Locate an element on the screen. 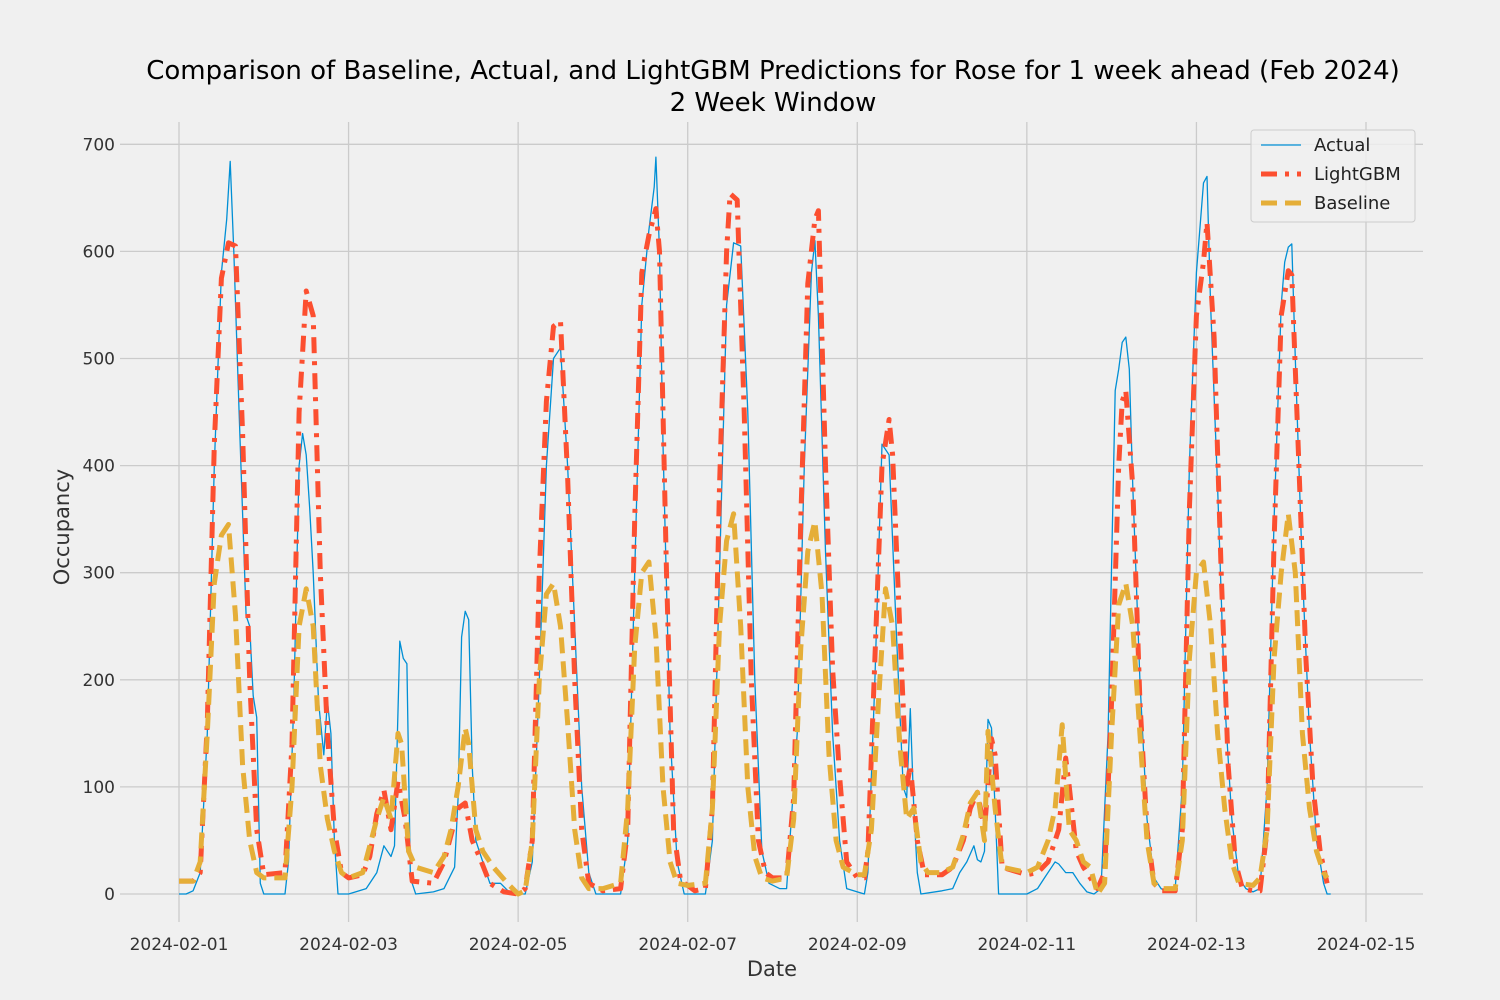  x-tick-label: 2024-02-03 is located at coordinates (348, 945).